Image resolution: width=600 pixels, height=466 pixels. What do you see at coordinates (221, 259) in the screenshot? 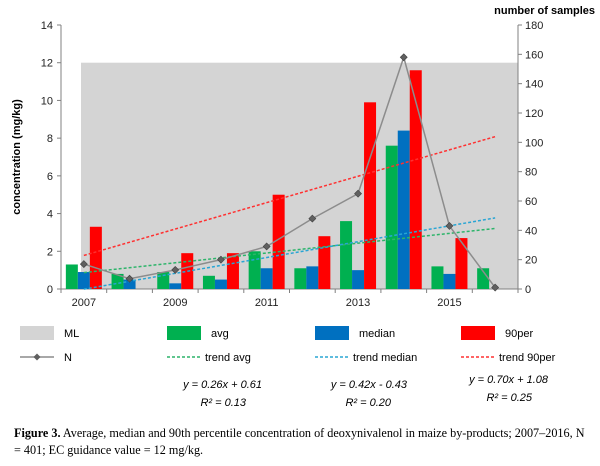
I see `n-marker-2010` at bounding box center [221, 259].